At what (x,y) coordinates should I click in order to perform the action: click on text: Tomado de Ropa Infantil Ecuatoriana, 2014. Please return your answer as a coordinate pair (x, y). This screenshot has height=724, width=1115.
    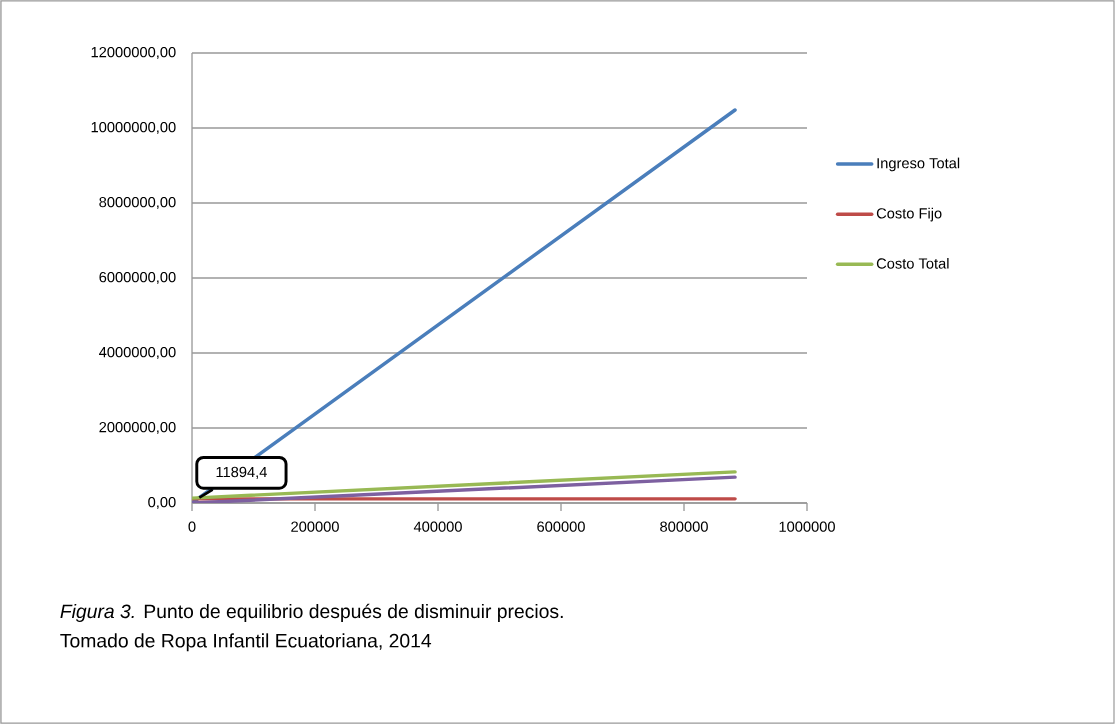
    Looking at the image, I should click on (246, 642).